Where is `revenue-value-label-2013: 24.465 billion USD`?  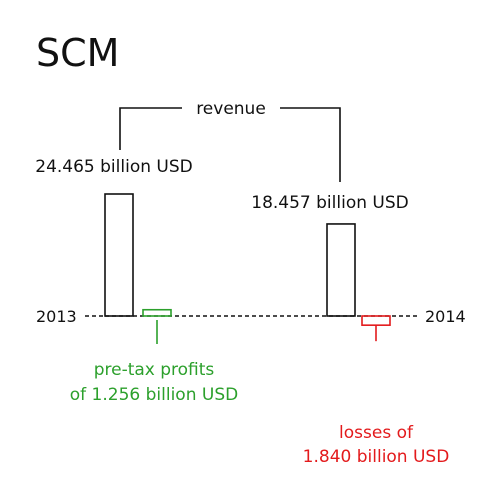
revenue-value-label-2013: 24.465 billion USD is located at coordinates (113, 167).